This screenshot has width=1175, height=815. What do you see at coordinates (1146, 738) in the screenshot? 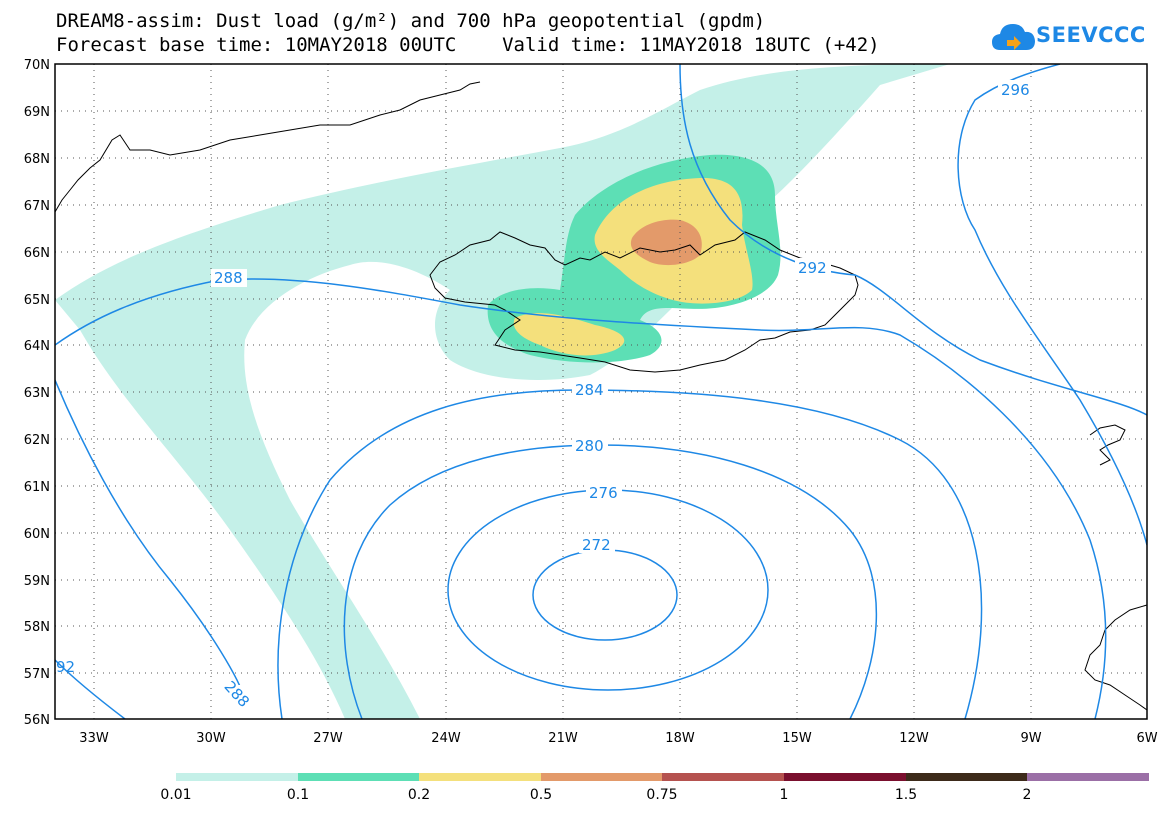
I see `lon-label-6w: 6W` at bounding box center [1146, 738].